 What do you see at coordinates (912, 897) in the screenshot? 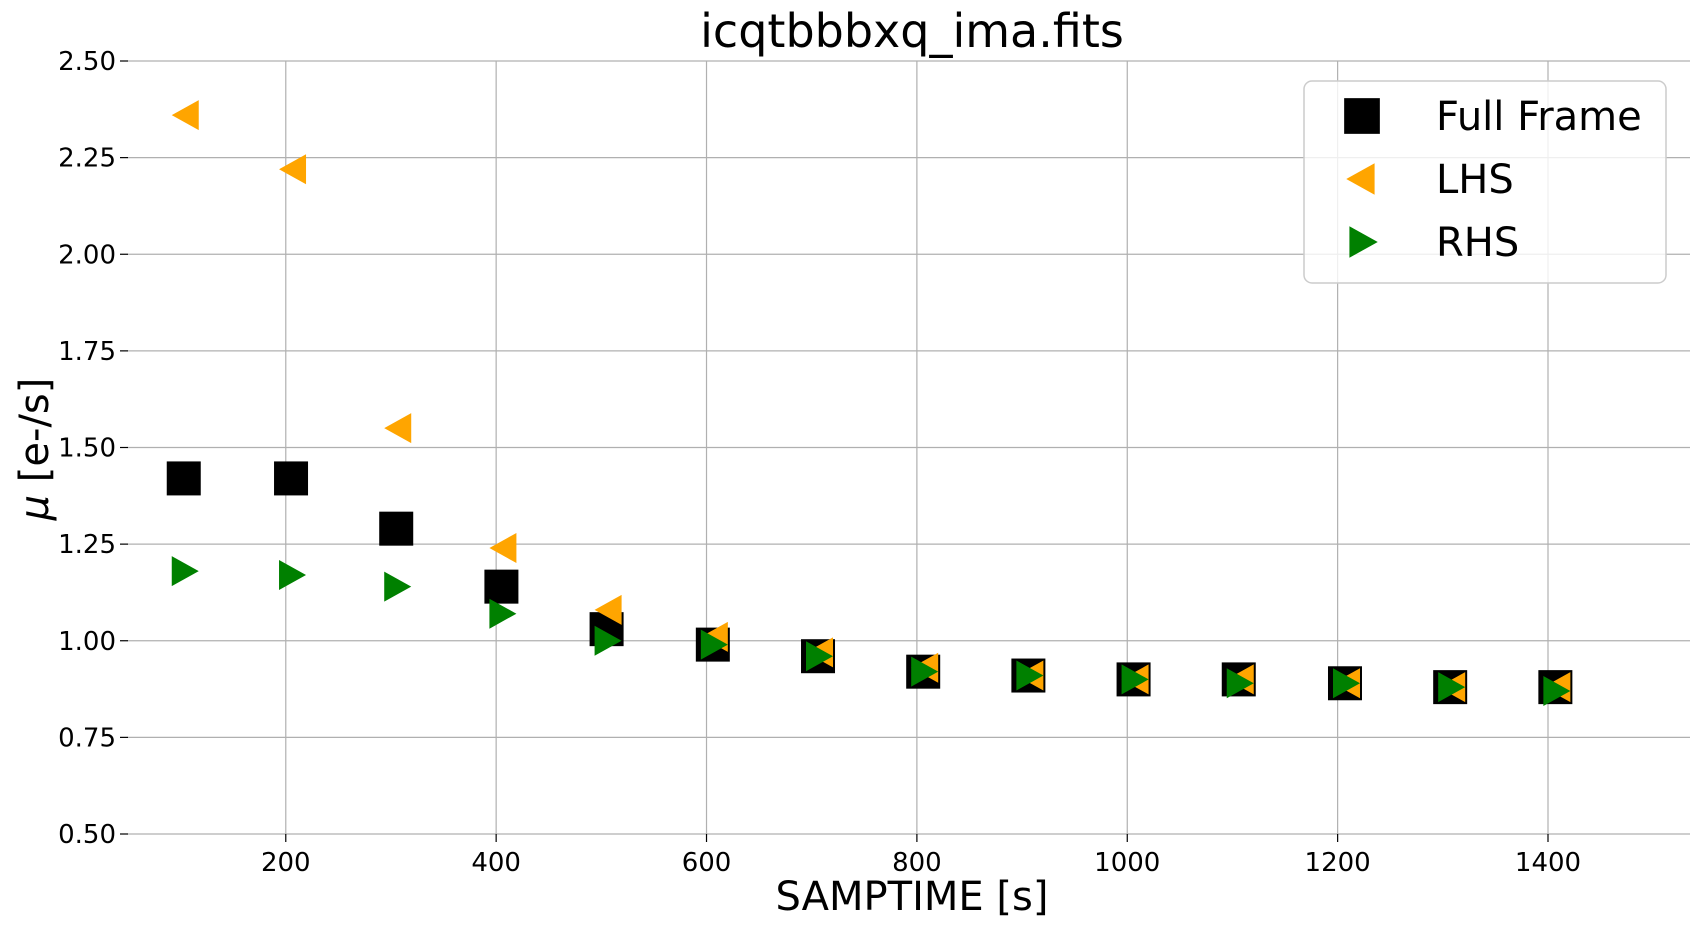
I see `x-axis-label: SAMPTIME [s]` at bounding box center [912, 897].